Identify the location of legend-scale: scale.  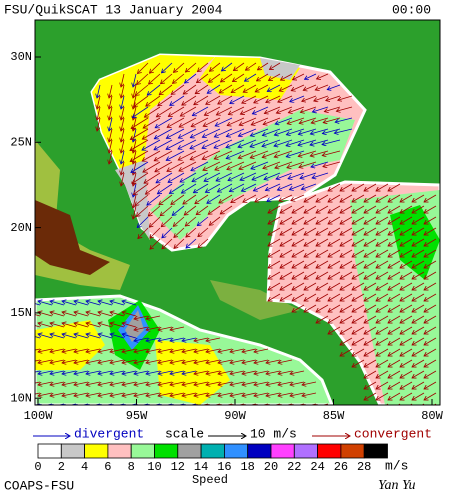
(184, 433).